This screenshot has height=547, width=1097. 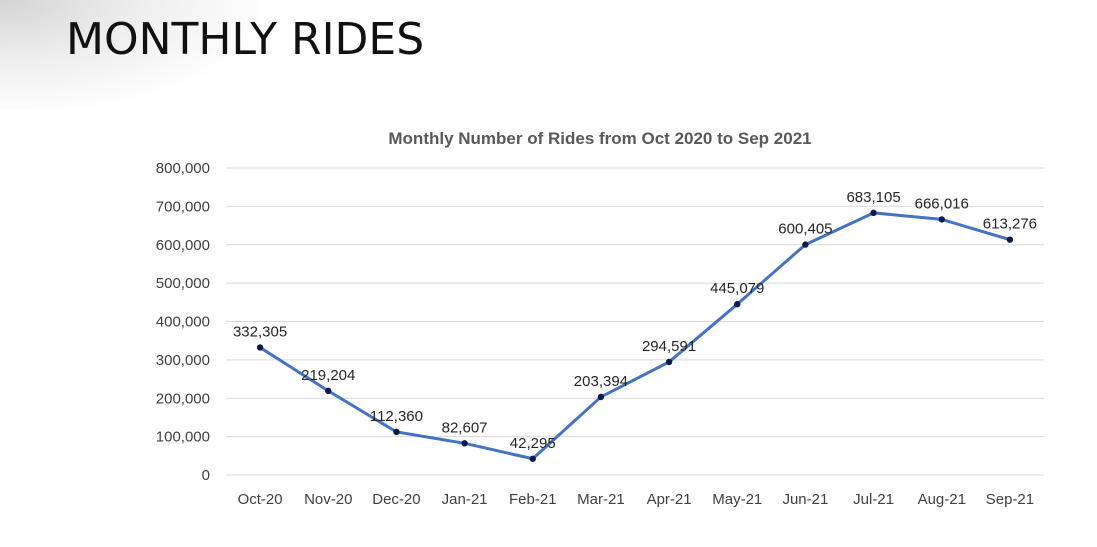 I want to click on x-tick-label: Dec-20, so click(x=396, y=499).